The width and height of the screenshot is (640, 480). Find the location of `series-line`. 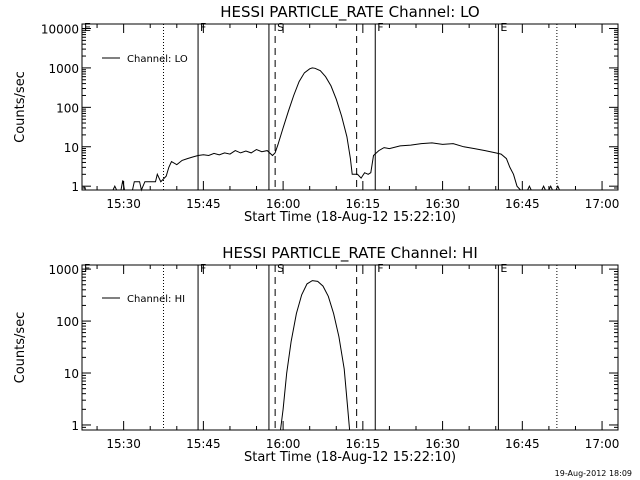

series-line is located at coordinates (315, 355).